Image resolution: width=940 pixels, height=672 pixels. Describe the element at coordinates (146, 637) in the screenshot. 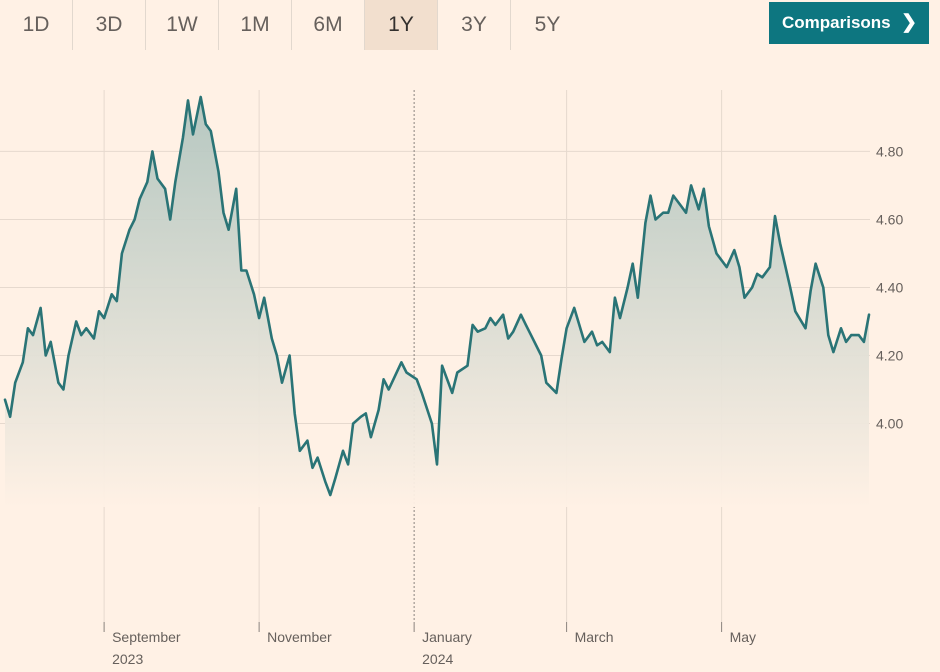

I see `x-tick-label: September` at that location.